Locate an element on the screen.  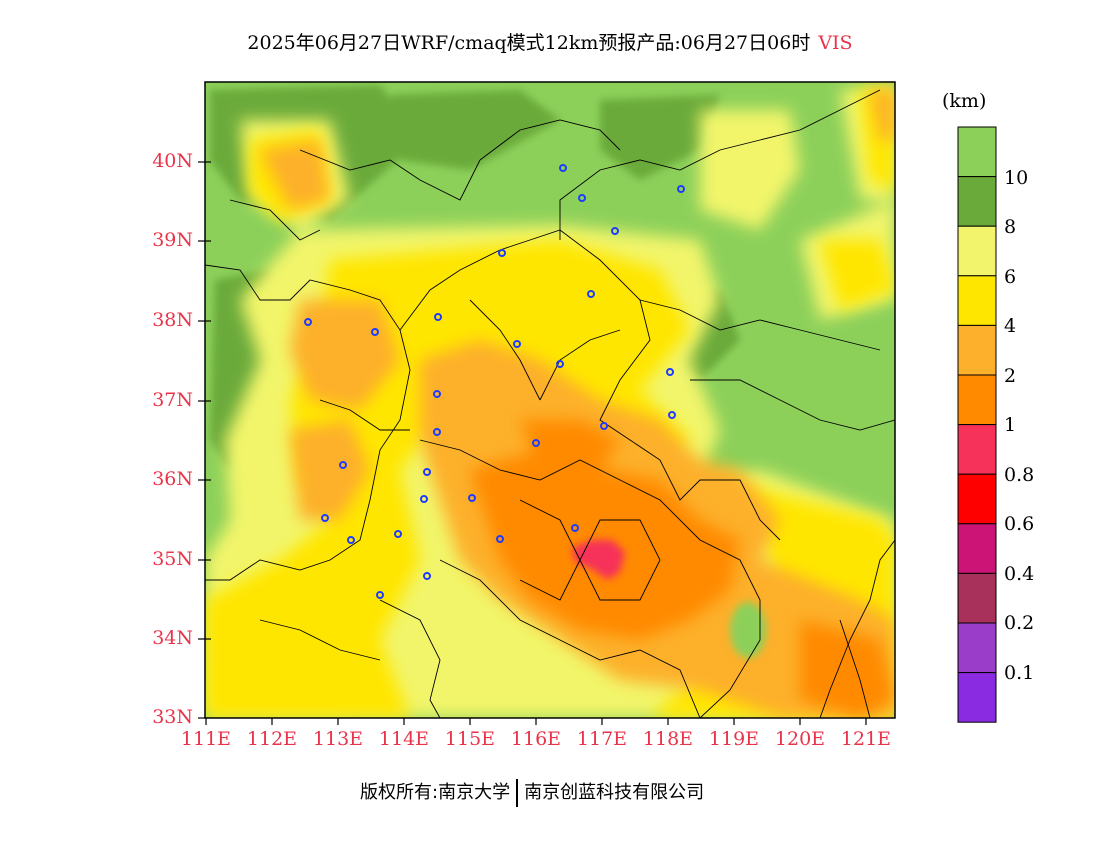
lon-label: 112E is located at coordinates (272, 739).